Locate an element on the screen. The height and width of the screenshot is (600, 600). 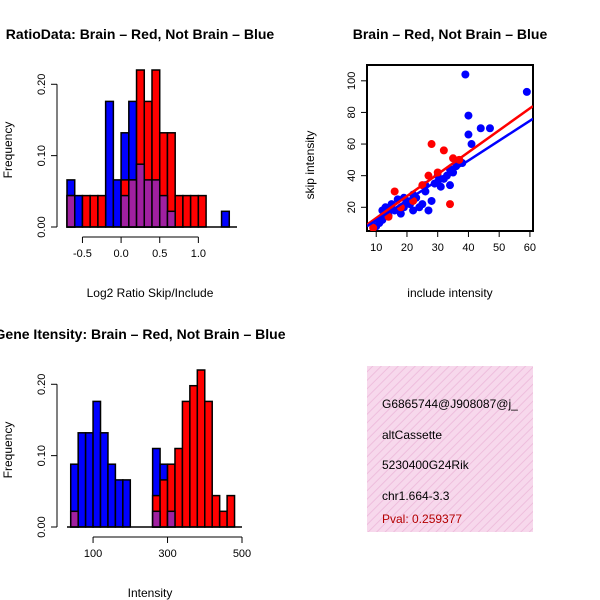
info-location: chr1.664-3.3 is located at coordinates (416, 496).